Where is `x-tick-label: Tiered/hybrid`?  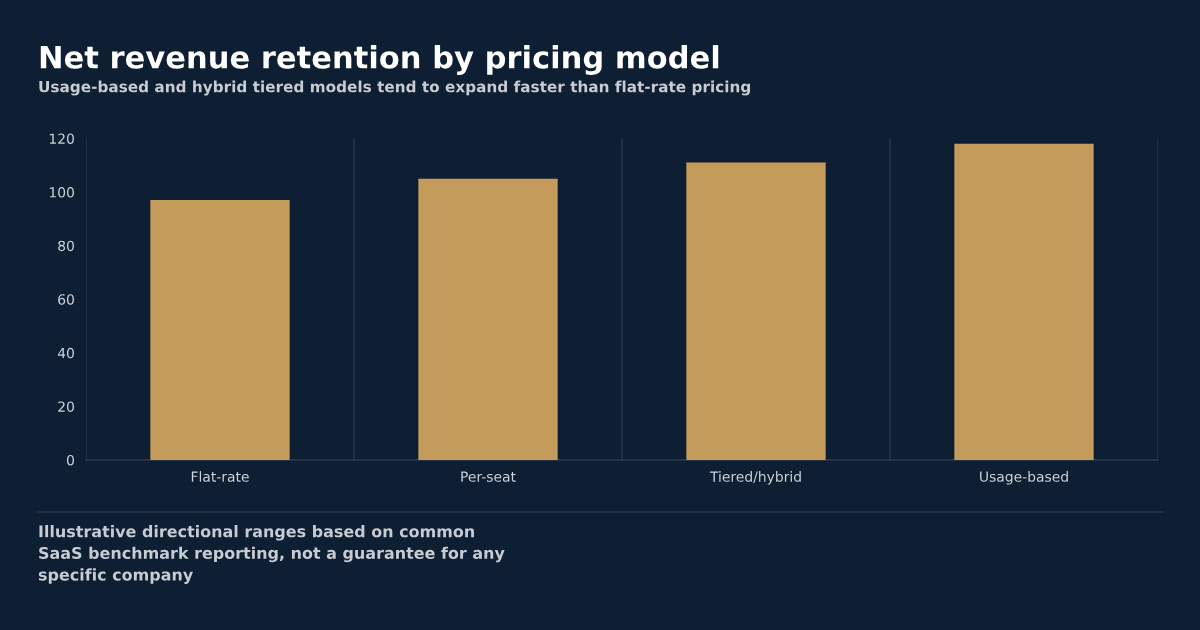
x-tick-label: Tiered/hybrid is located at coordinates (755, 478).